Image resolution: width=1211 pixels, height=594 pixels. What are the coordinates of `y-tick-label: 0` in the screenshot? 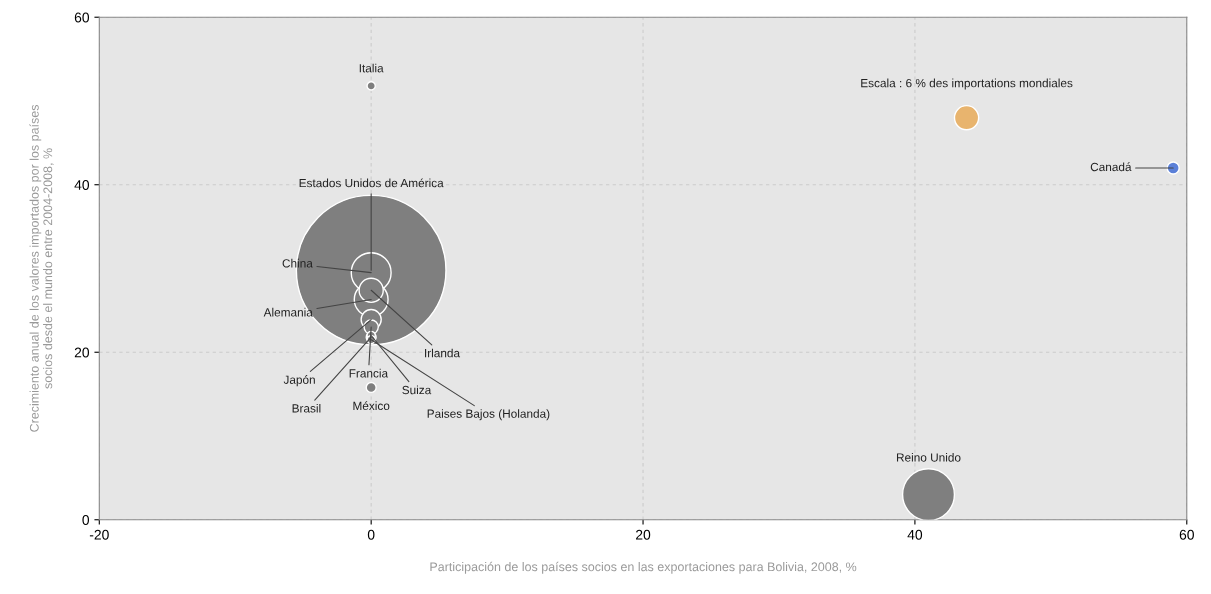 It's located at (86, 520).